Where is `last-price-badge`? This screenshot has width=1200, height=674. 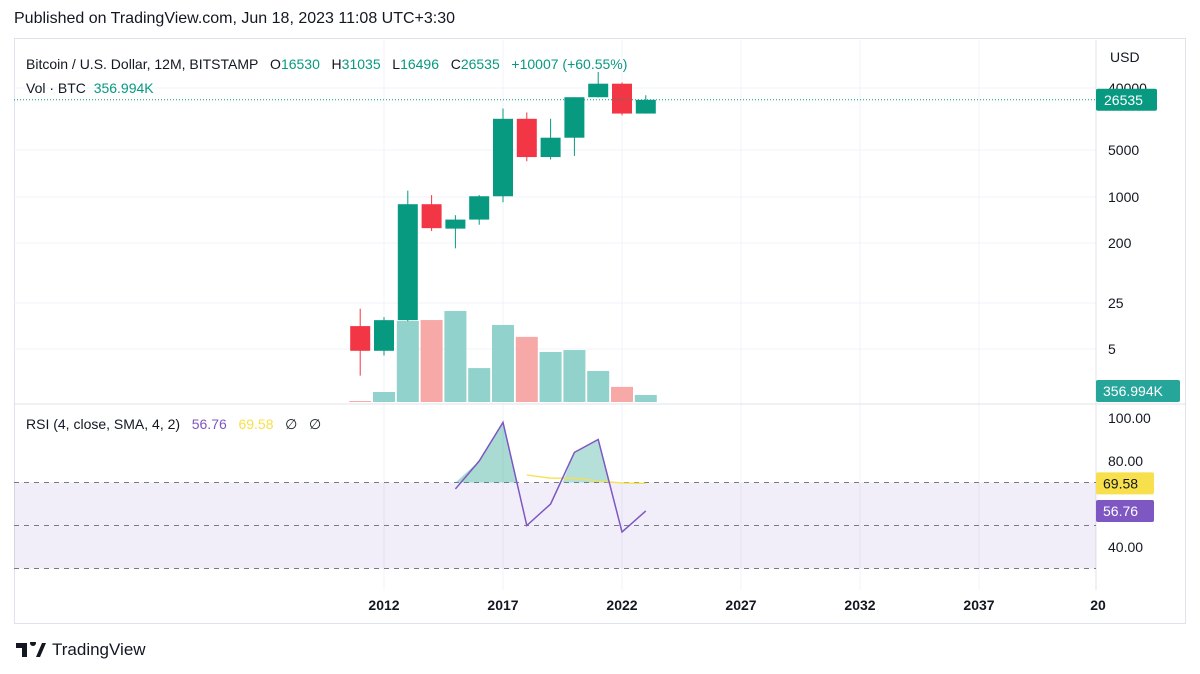
last-price-badge is located at coordinates (1126, 99).